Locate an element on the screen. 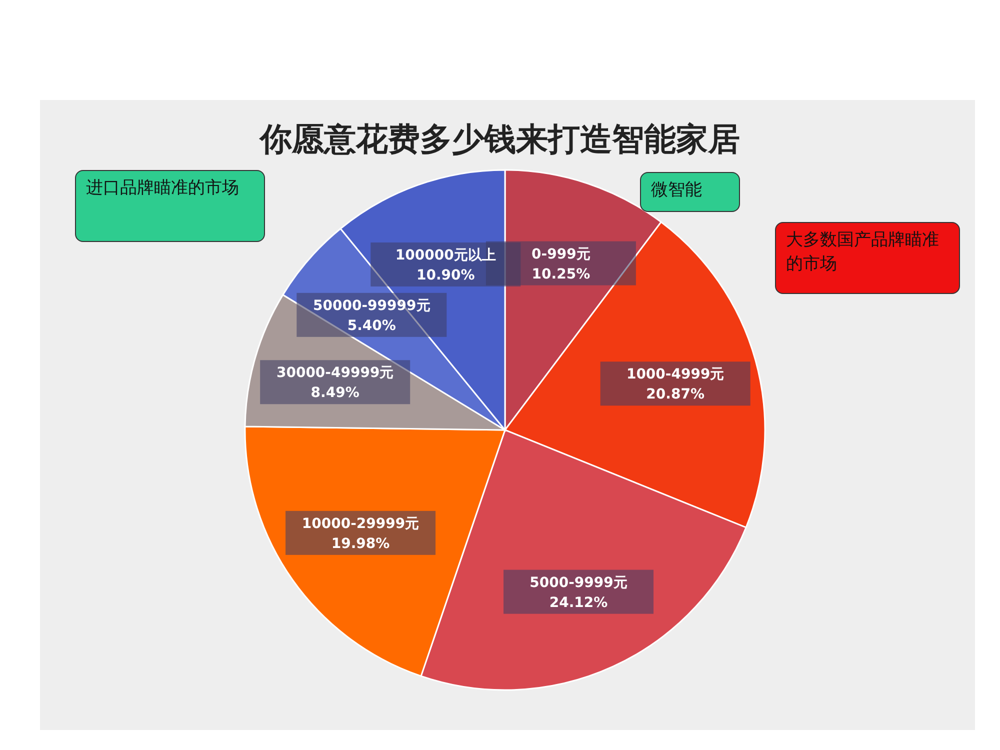 This screenshot has width=1000, height=750. data-label: 24.12% is located at coordinates (578, 602).